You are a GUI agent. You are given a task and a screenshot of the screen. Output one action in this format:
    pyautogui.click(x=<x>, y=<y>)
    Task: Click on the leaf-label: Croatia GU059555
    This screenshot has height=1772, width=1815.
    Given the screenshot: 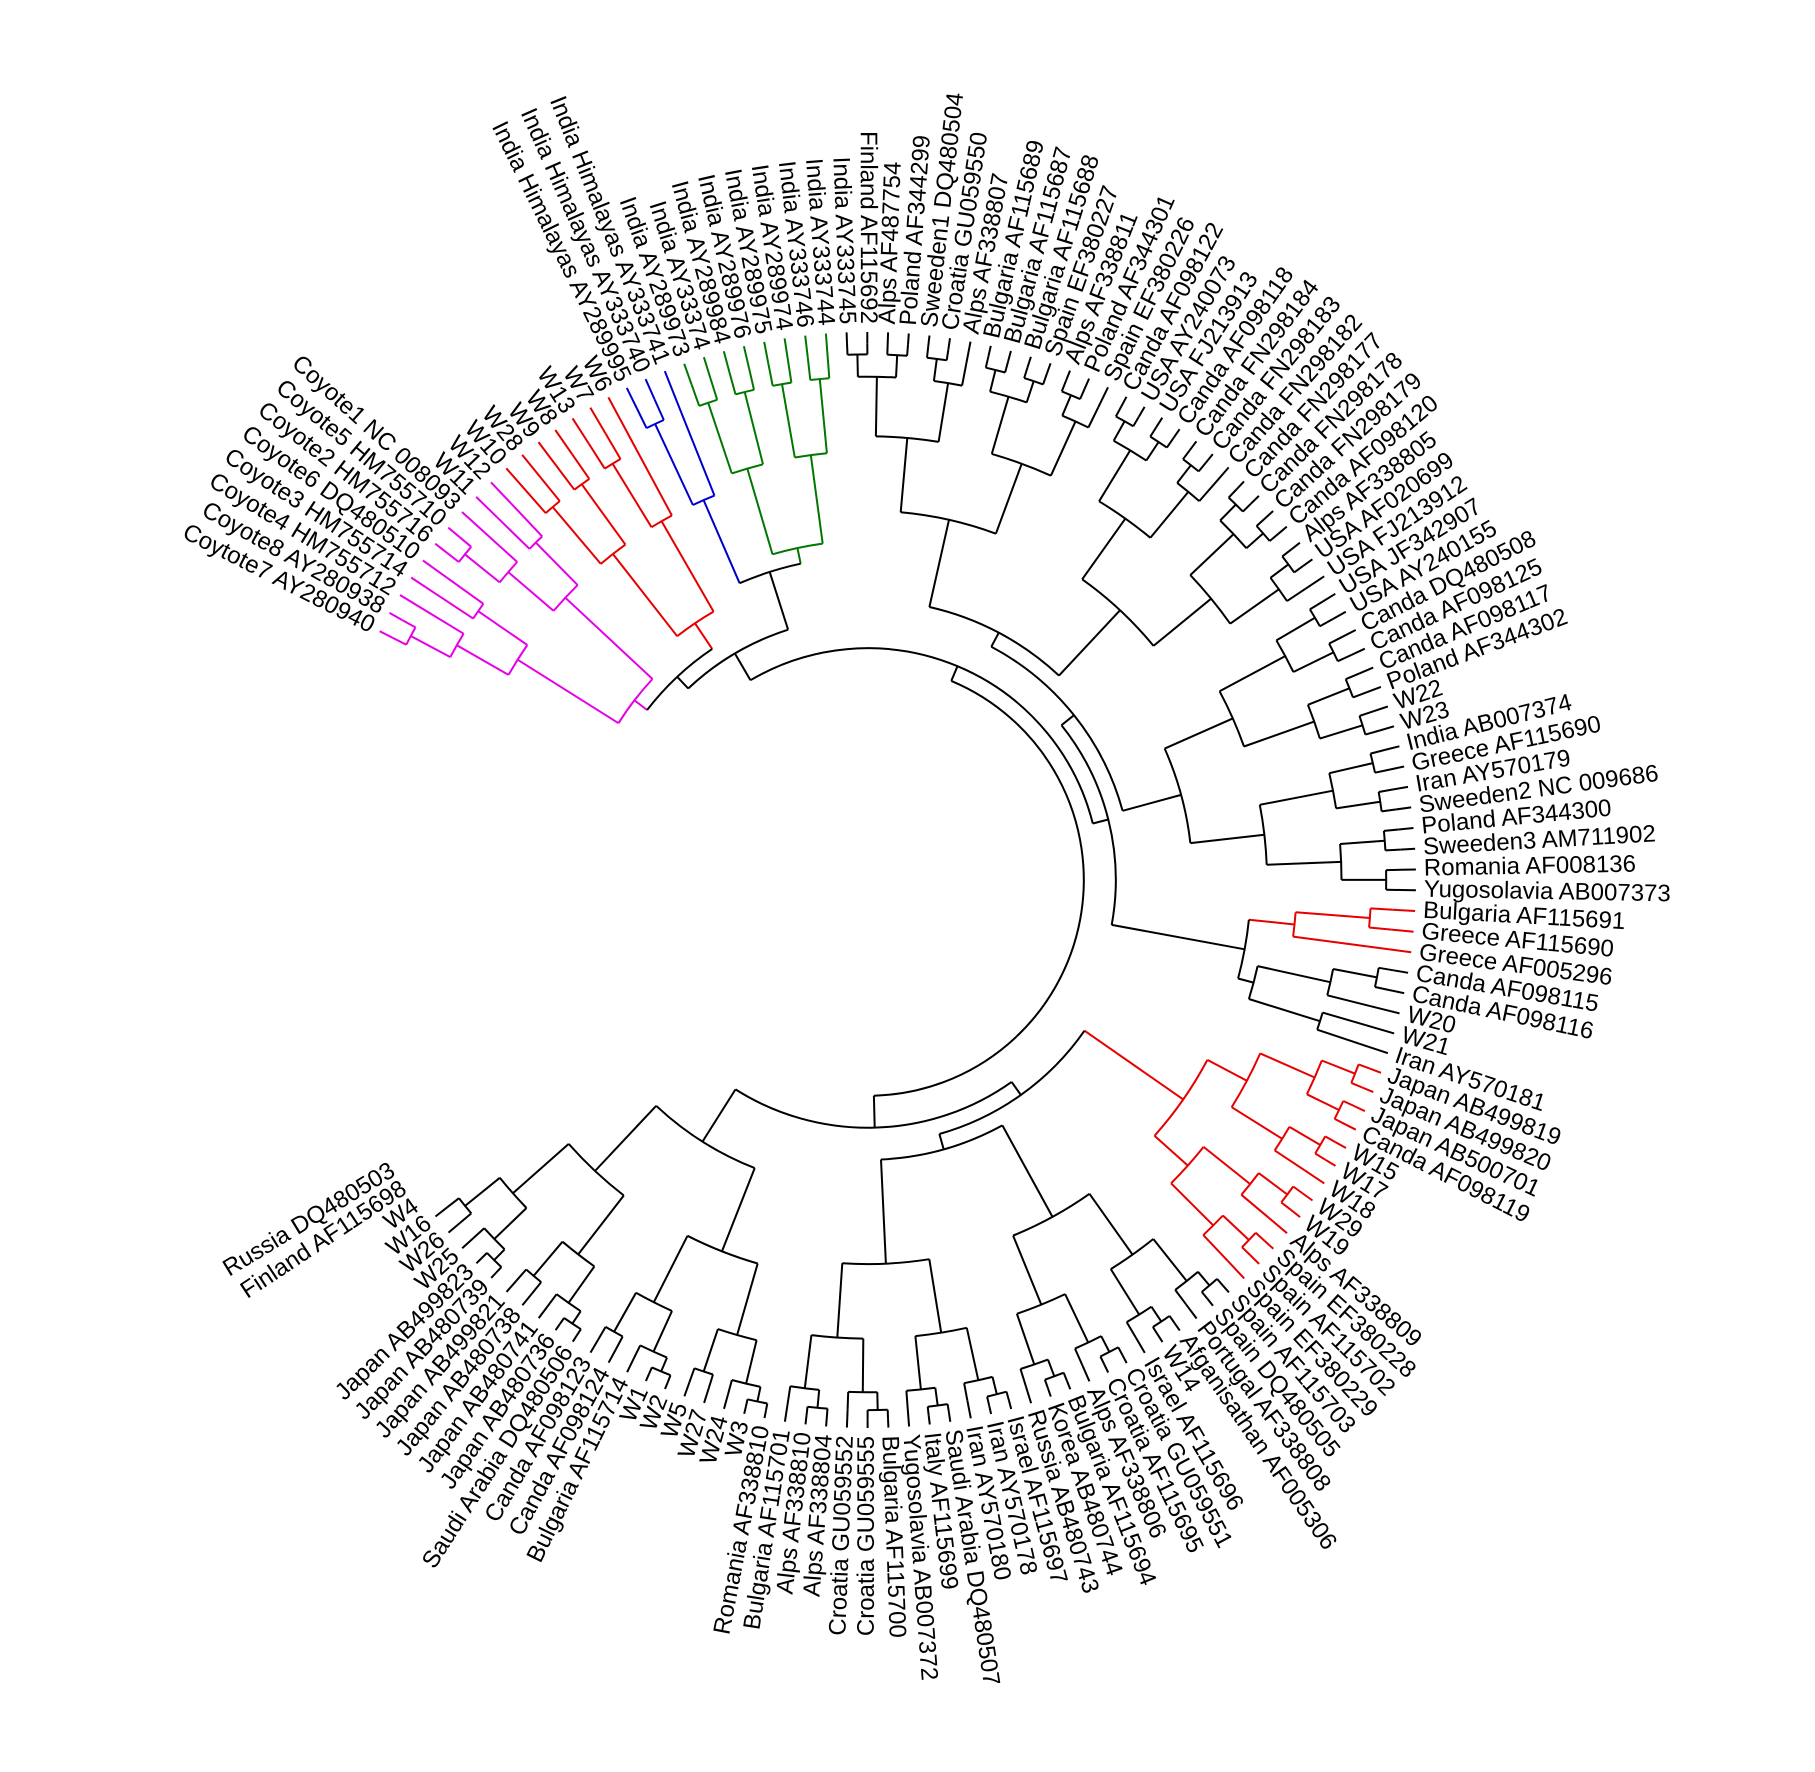 What is the action you would take?
    pyautogui.click(x=866, y=1536)
    